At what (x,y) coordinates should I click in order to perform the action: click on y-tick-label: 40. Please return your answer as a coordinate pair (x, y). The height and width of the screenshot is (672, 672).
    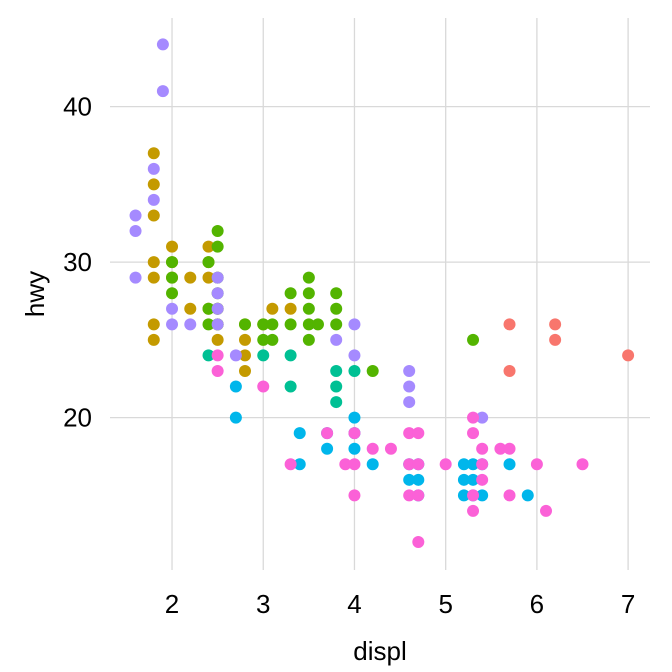
    Looking at the image, I should click on (77, 107).